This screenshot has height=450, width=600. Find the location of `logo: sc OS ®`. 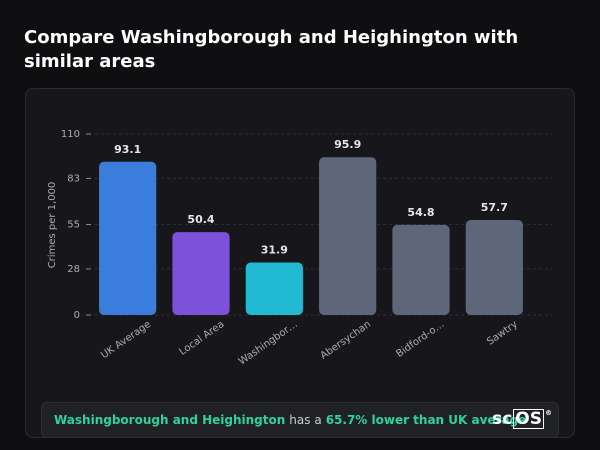

logo: sc OS ® is located at coordinates (522, 419).